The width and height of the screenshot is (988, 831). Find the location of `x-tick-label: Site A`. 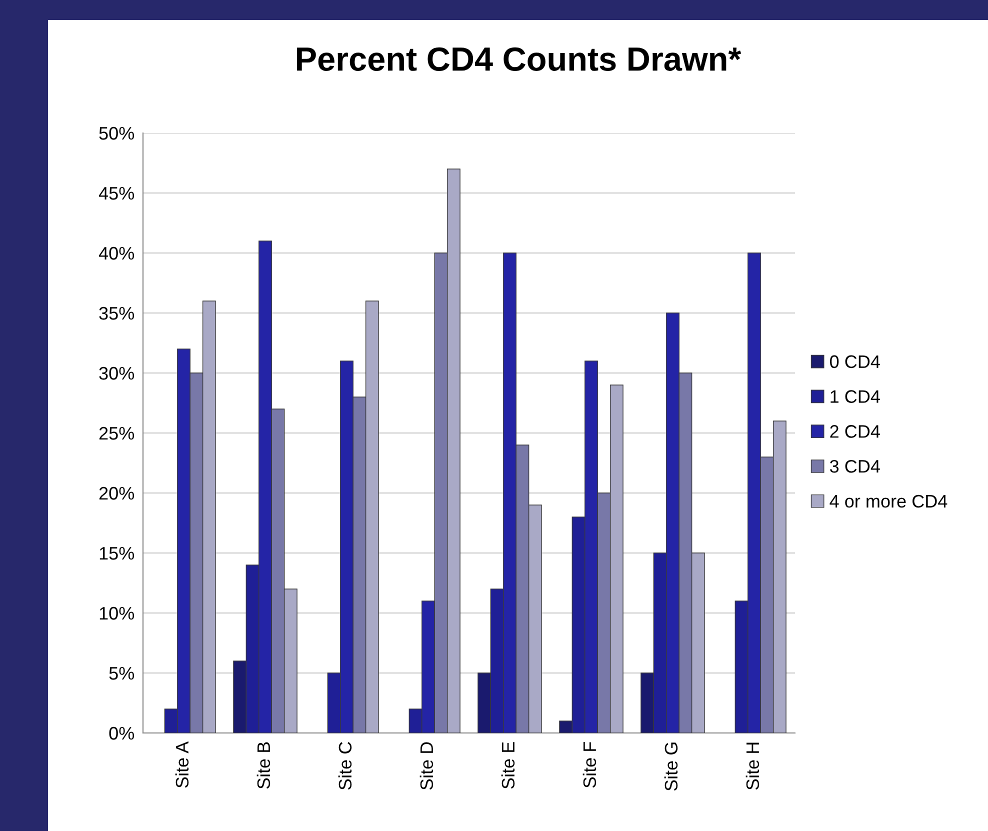

x-tick-label: Site A is located at coordinates (182, 764).